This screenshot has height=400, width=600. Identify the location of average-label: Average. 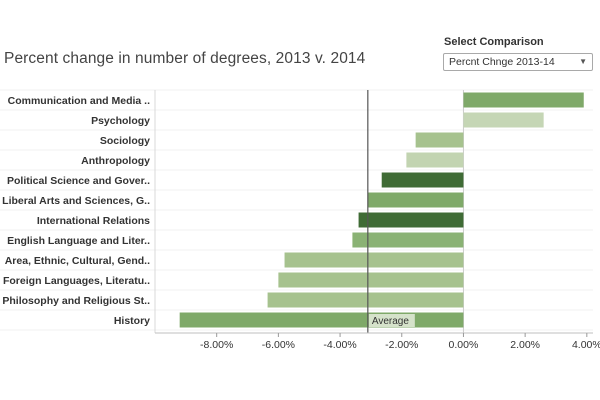
(391, 321).